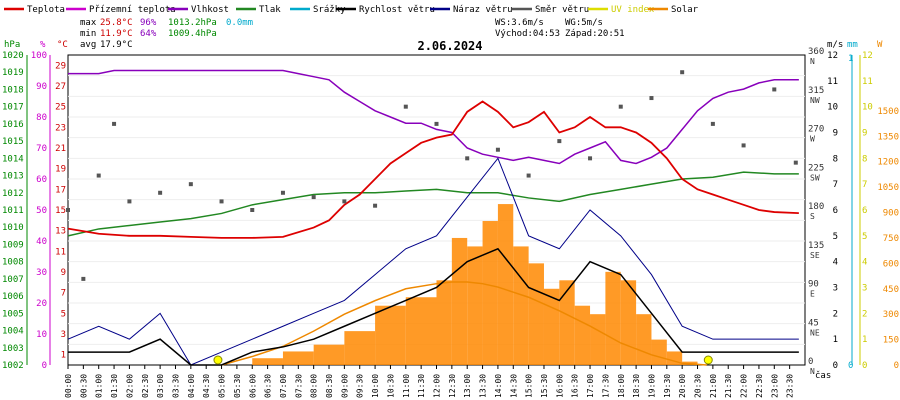 The width and height of the screenshot is (900, 400). I want to click on axis-press-tick-2: 1004, so click(13, 332).